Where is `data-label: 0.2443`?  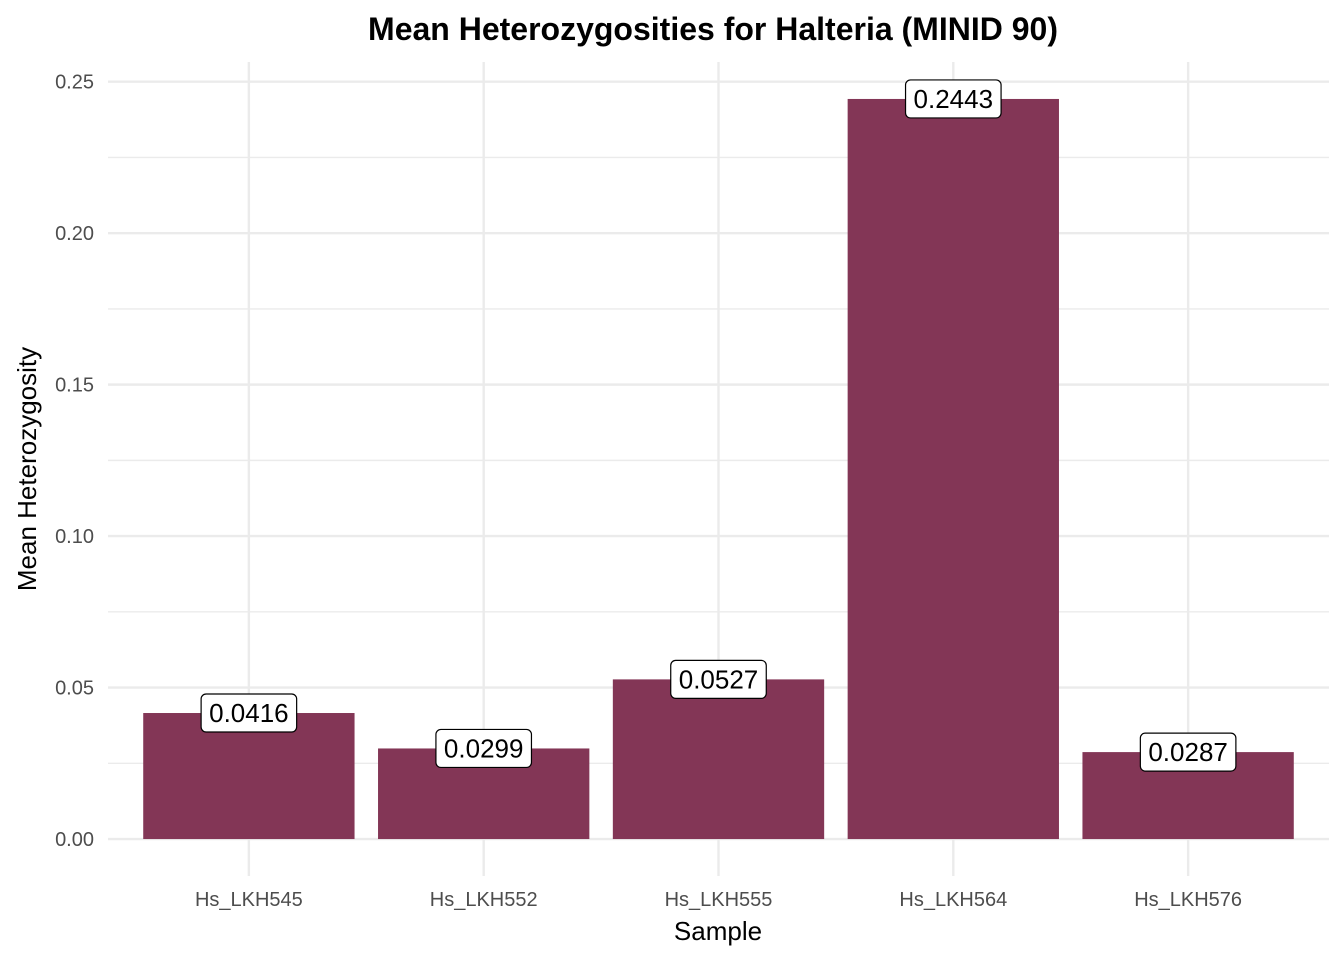 data-label: 0.2443 is located at coordinates (953, 99).